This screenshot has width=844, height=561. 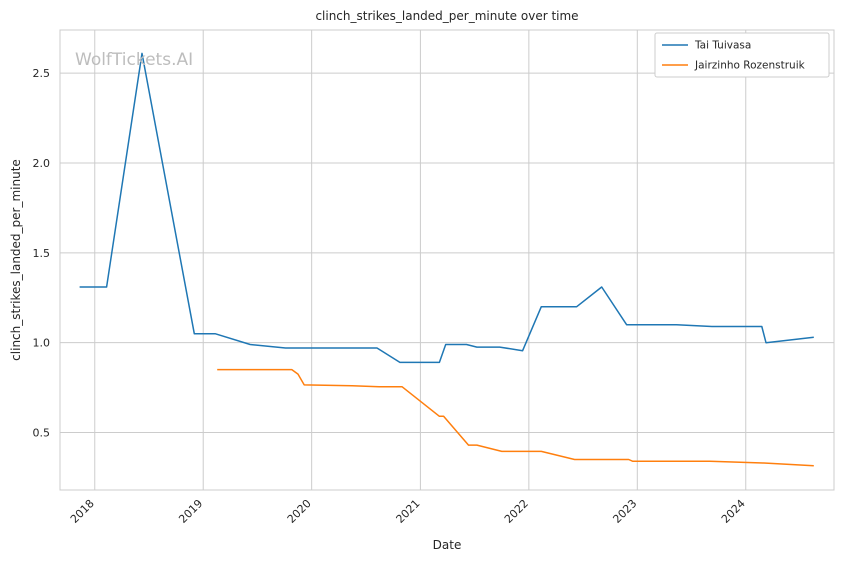 I want to click on y-axis-label: clinch_strikes_landed_per_minute, so click(x=16, y=260).